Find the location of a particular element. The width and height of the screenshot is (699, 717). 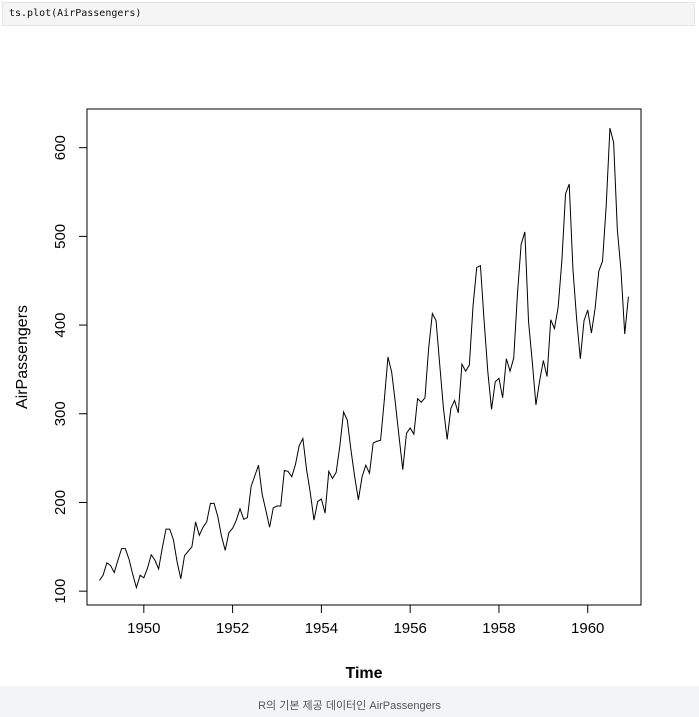

y-tick-label: 400 is located at coordinates (60, 325).